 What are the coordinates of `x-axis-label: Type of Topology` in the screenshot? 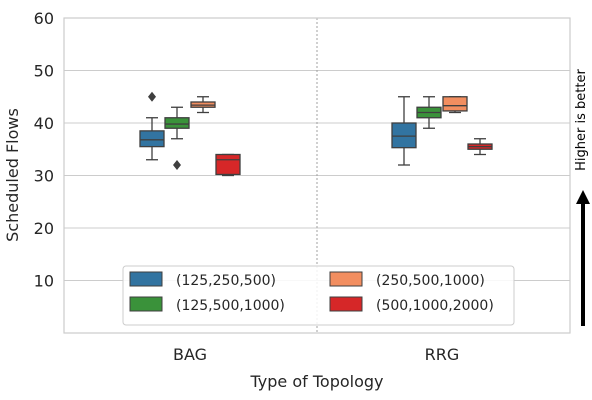 It's located at (317, 381).